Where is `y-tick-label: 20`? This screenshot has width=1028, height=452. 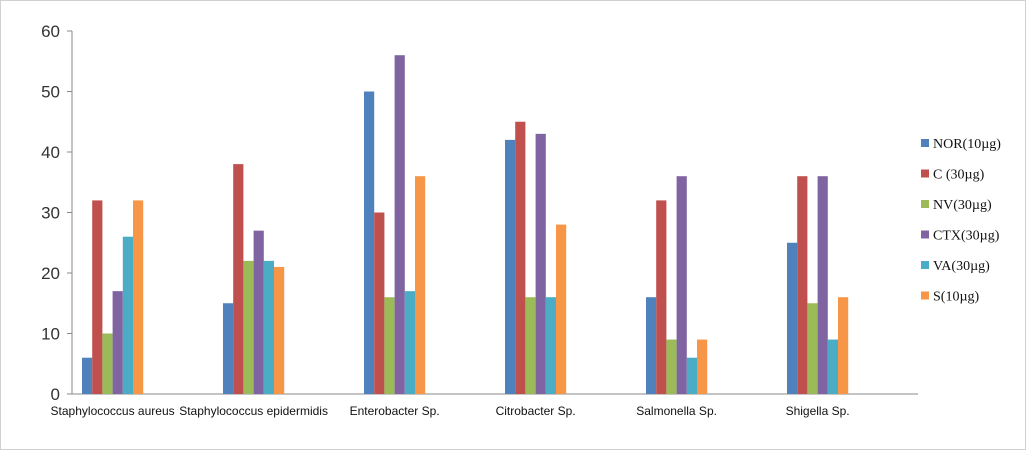 y-tick-label: 20 is located at coordinates (50, 273).